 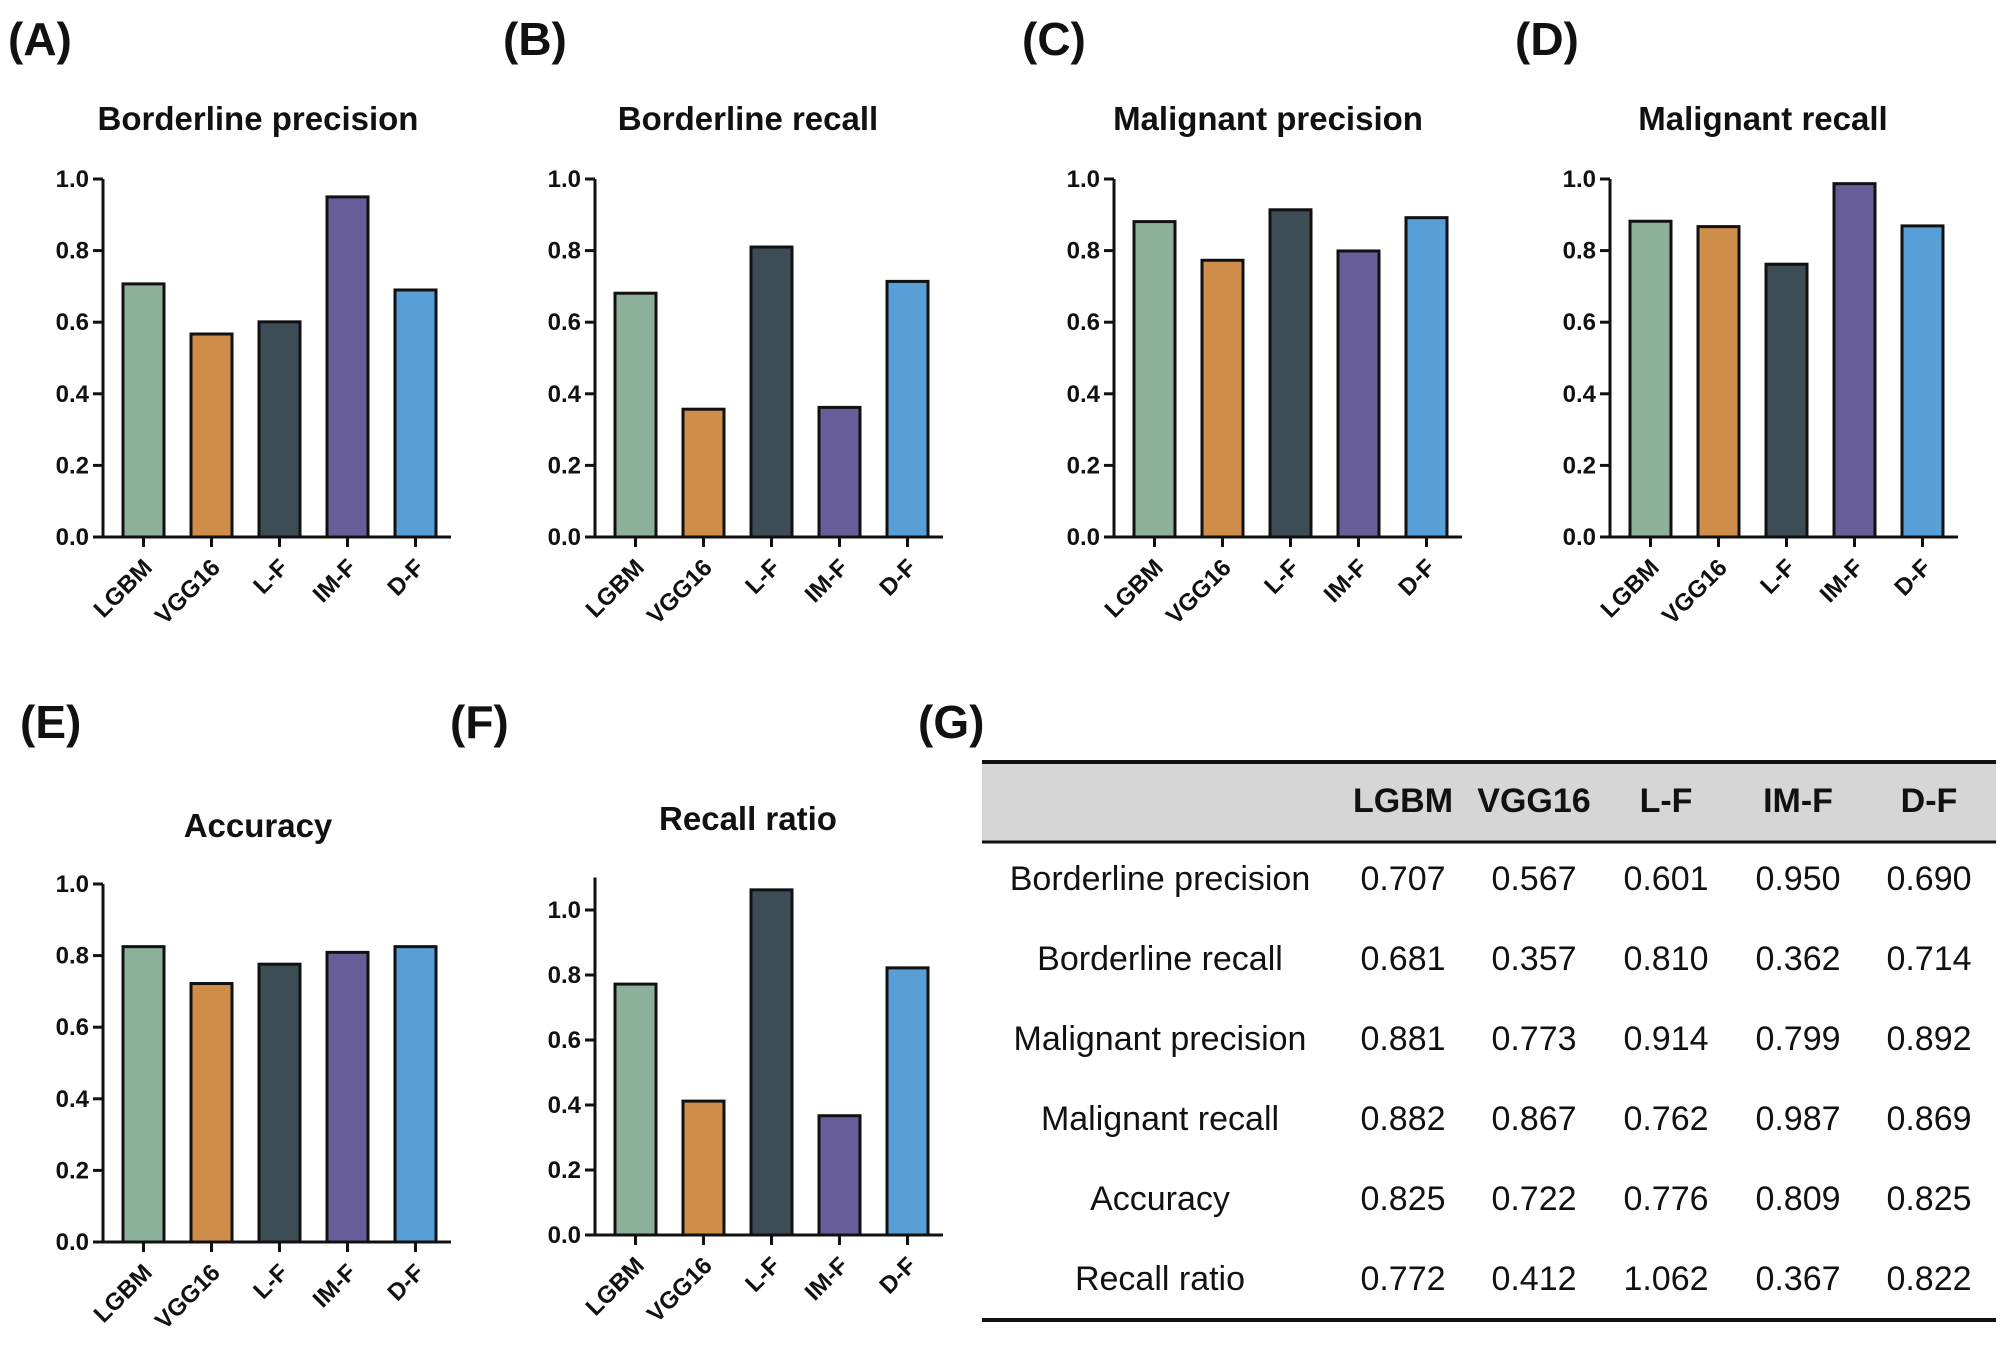 I want to click on x-tick-label-p0-IM-F: IM-F, so click(x=335, y=581).